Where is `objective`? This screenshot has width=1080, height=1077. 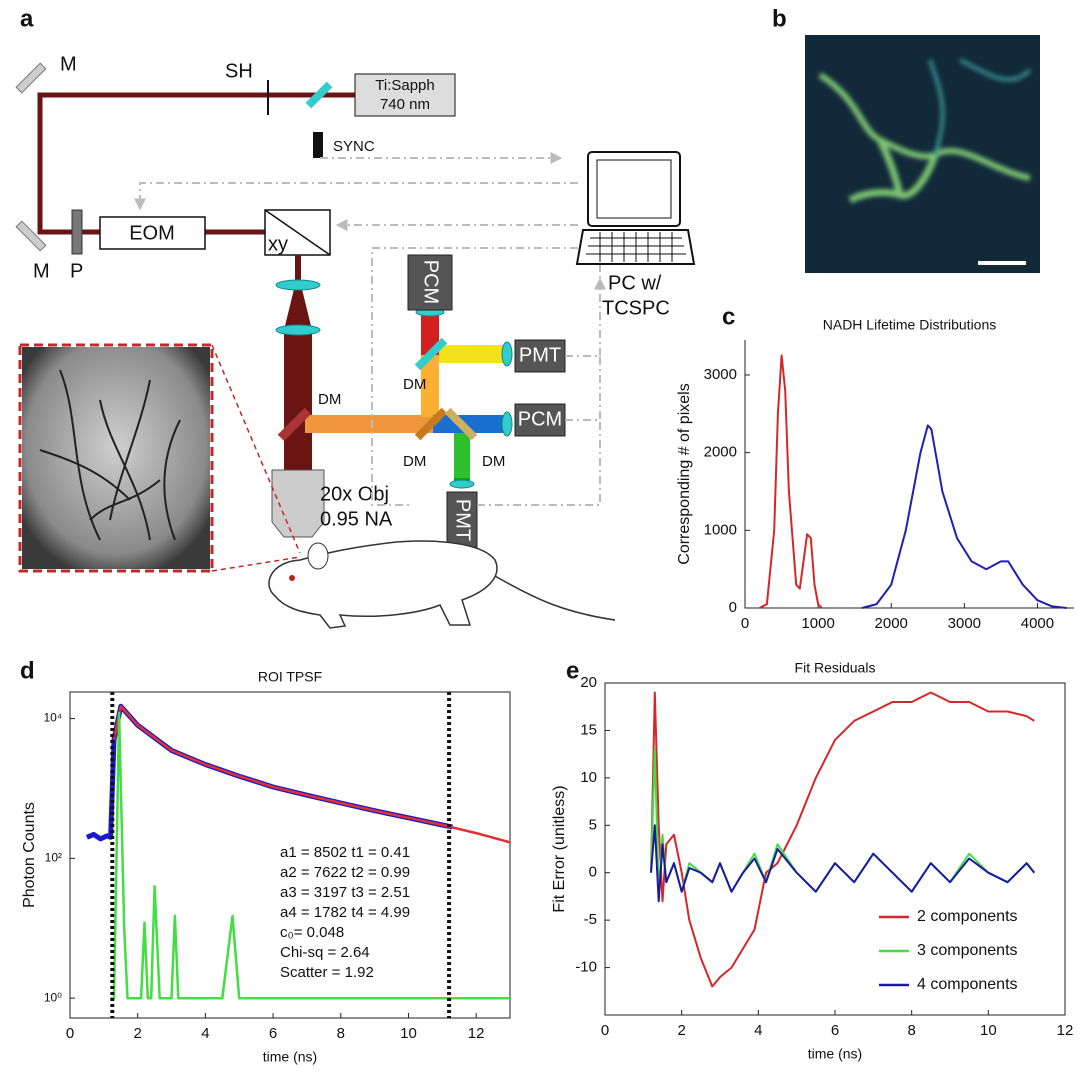 objective is located at coordinates (298, 503).